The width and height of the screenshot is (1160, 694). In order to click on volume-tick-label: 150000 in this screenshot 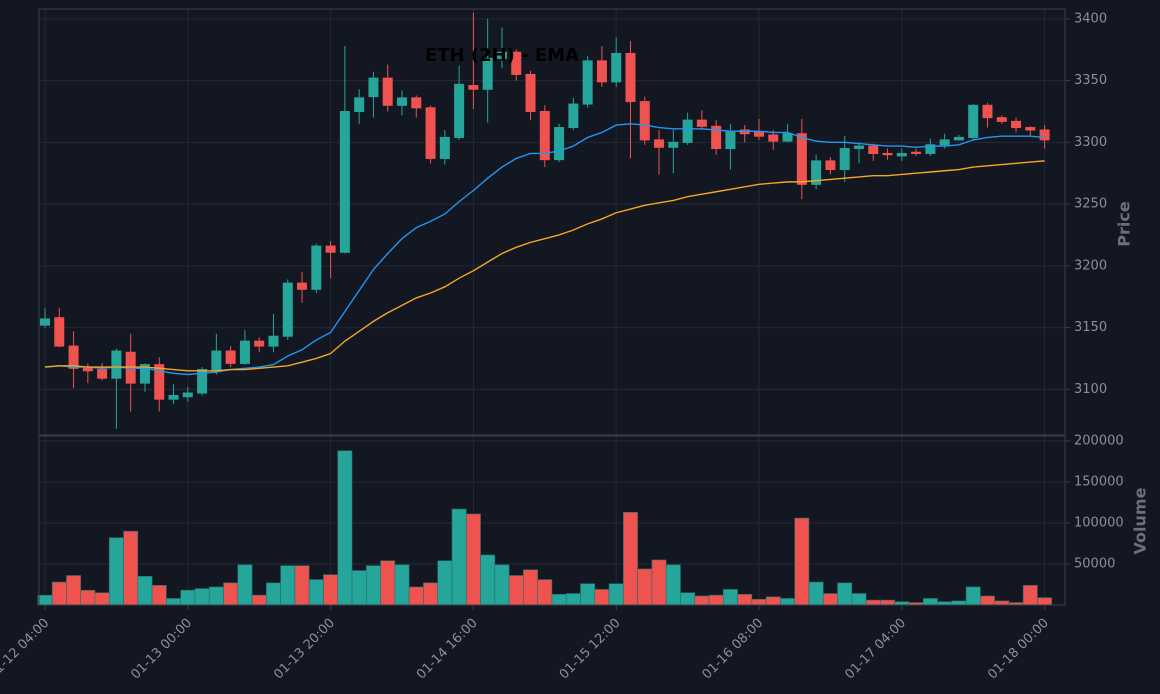, I will do `click(1099, 481)`.